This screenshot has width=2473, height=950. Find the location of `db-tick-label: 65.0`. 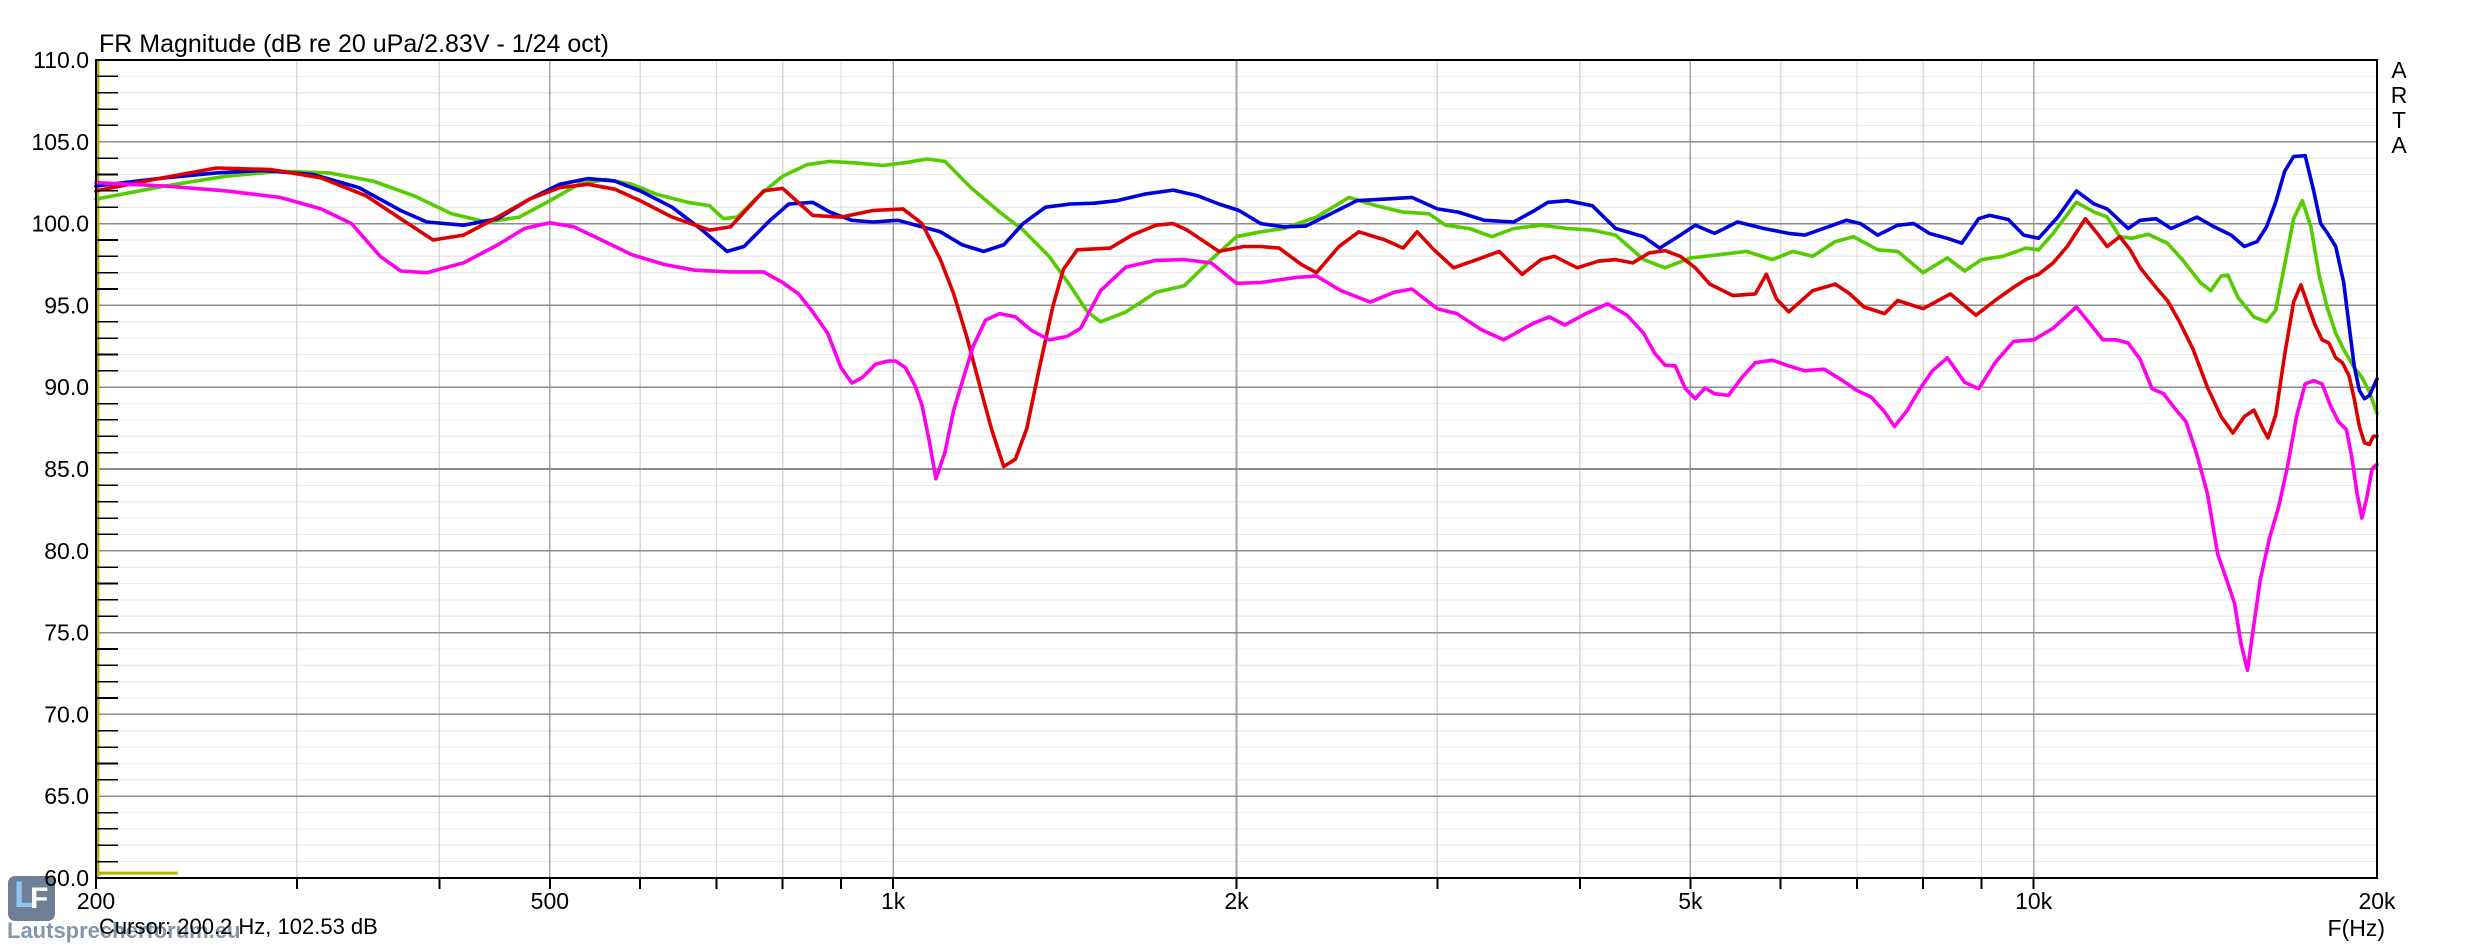

db-tick-label: 65.0 is located at coordinates (66, 796).